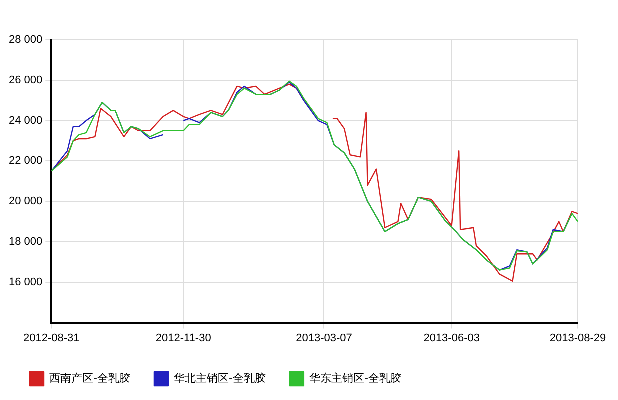 The image size is (618, 400). Describe the element at coordinates (25, 161) in the screenshot. I see `y-tick-label: 22 000` at that location.